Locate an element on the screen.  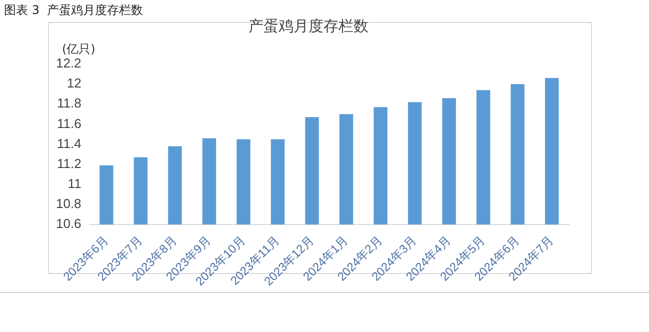
y-axis-title: (亿只) is located at coordinates (79, 49).